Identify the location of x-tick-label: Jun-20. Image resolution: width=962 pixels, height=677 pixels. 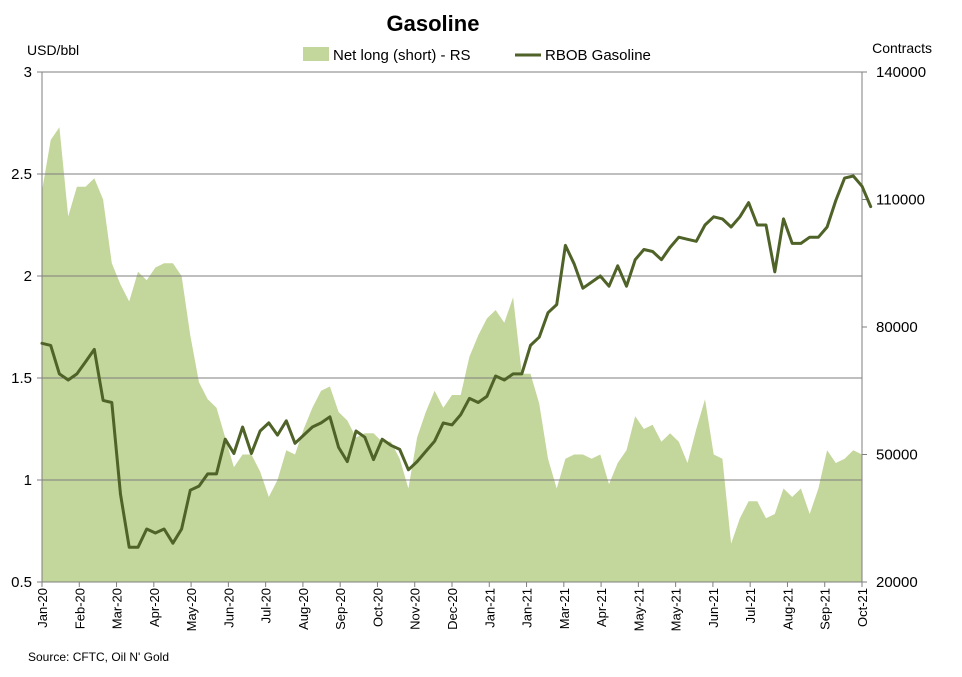
(228, 608).